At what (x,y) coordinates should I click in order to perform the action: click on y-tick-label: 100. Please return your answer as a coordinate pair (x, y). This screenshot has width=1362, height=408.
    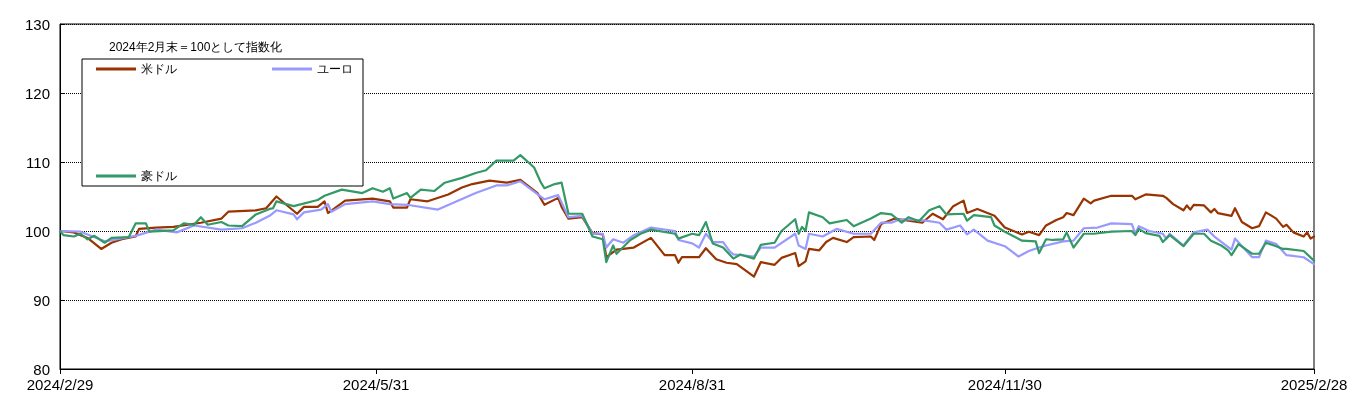
    Looking at the image, I should click on (37, 231).